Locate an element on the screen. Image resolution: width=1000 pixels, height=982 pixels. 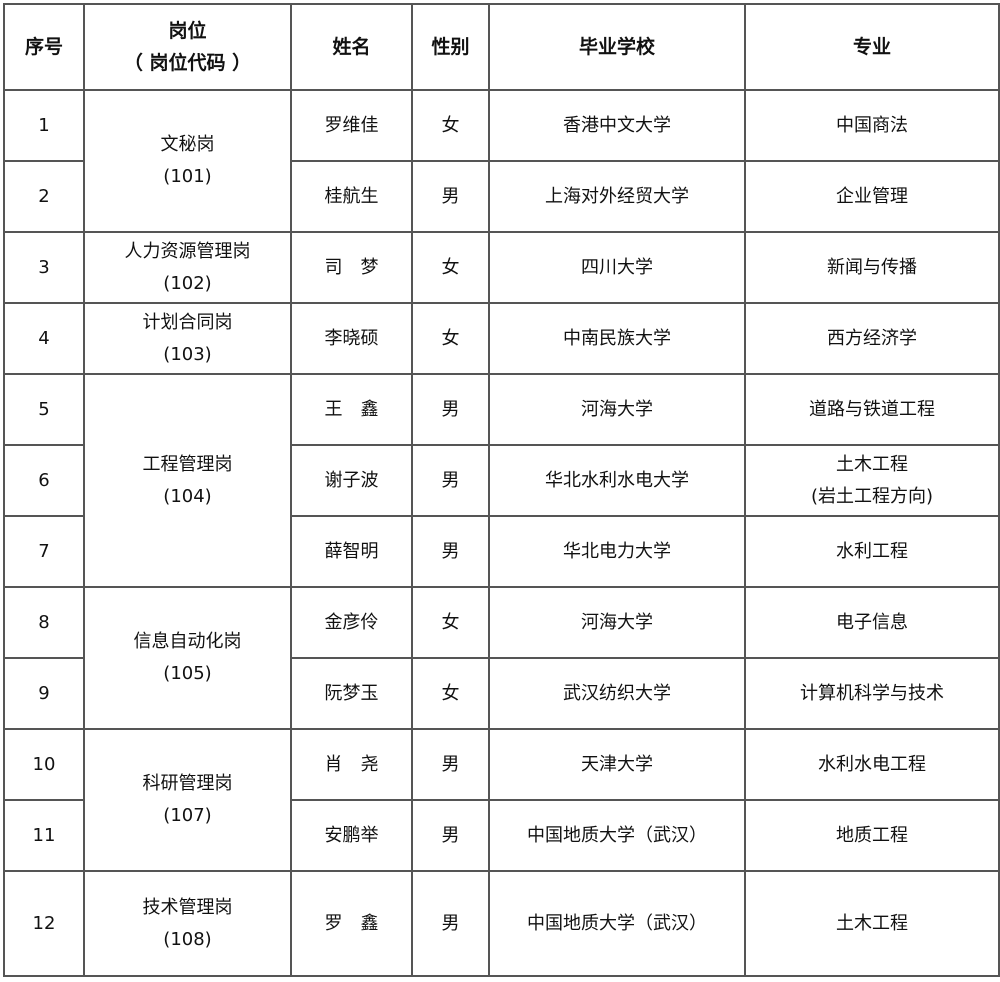
major-line: 中国商法 is located at coordinates (872, 125).